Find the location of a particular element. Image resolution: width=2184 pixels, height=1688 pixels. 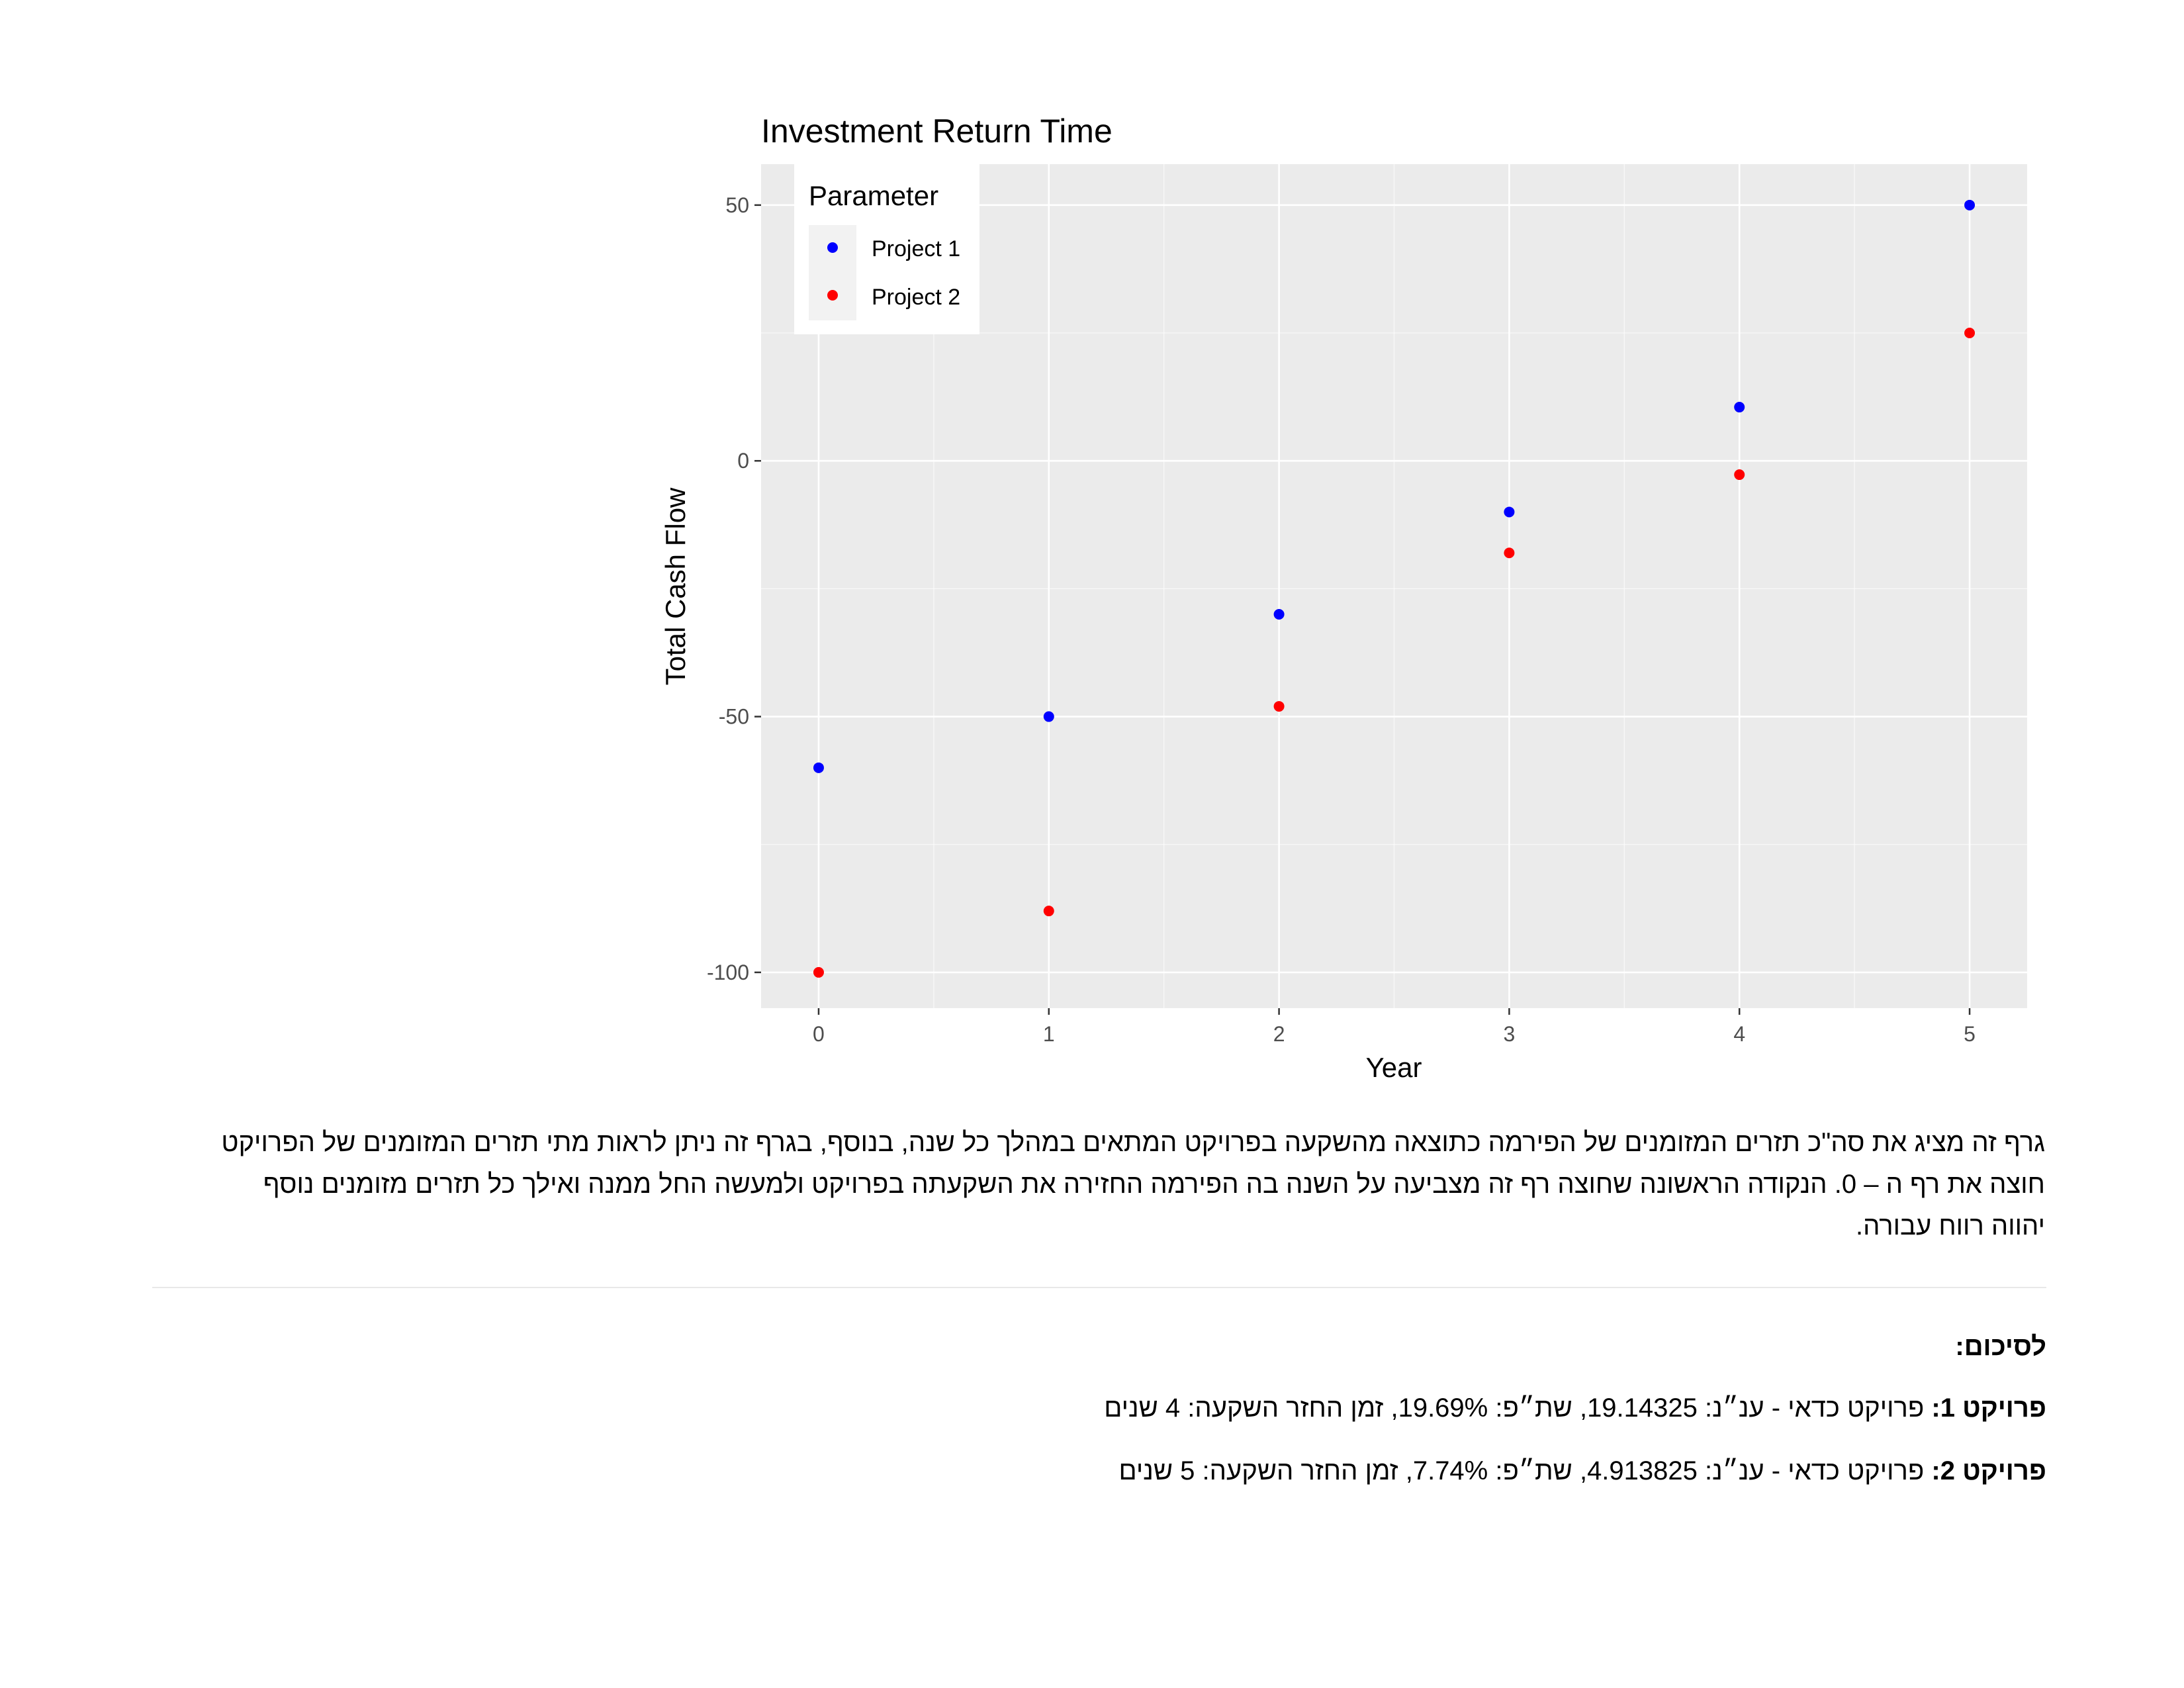

y-axis-ticks: -100 -50 0 50 is located at coordinates (734, 588).